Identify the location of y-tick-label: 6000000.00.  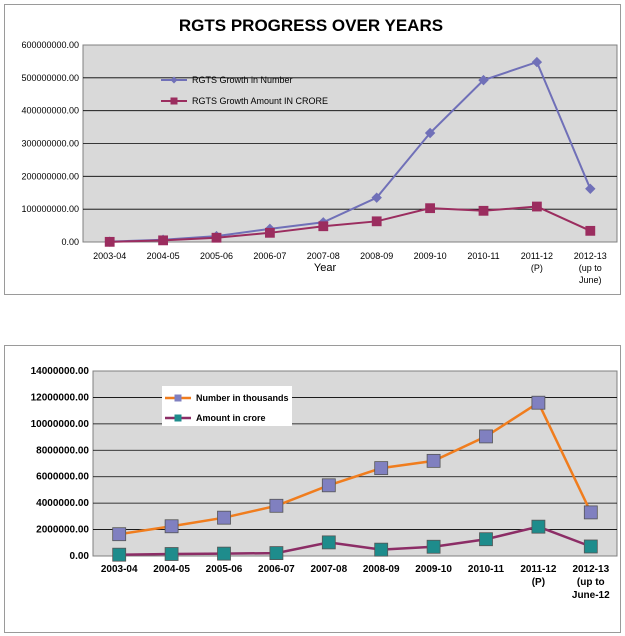
(62, 477).